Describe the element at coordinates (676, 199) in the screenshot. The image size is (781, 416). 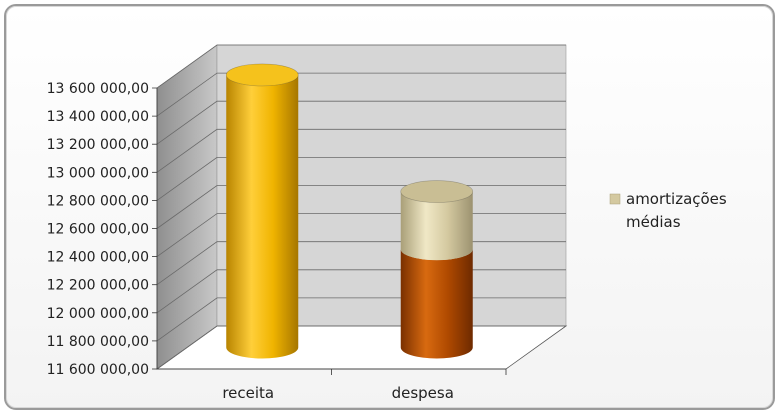
I see `legend-label-line-1: amortizações` at that location.